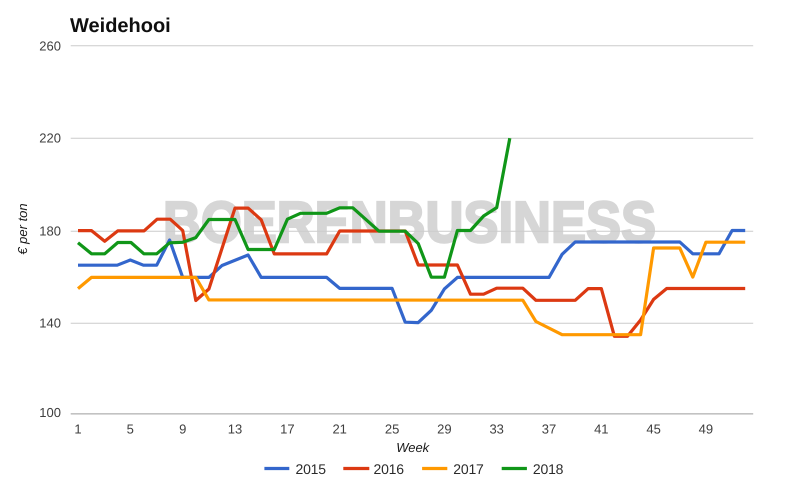 This screenshot has height=490, width=794. Describe the element at coordinates (287, 429) in the screenshot. I see `svg-text: 17` at that location.